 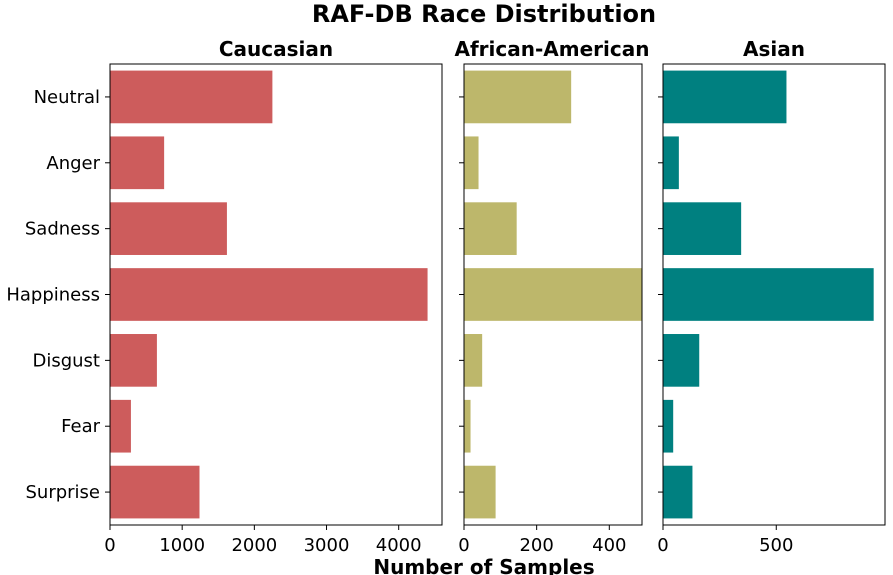 What do you see at coordinates (73, 163) in the screenshot?
I see `category-label: Anger` at bounding box center [73, 163].